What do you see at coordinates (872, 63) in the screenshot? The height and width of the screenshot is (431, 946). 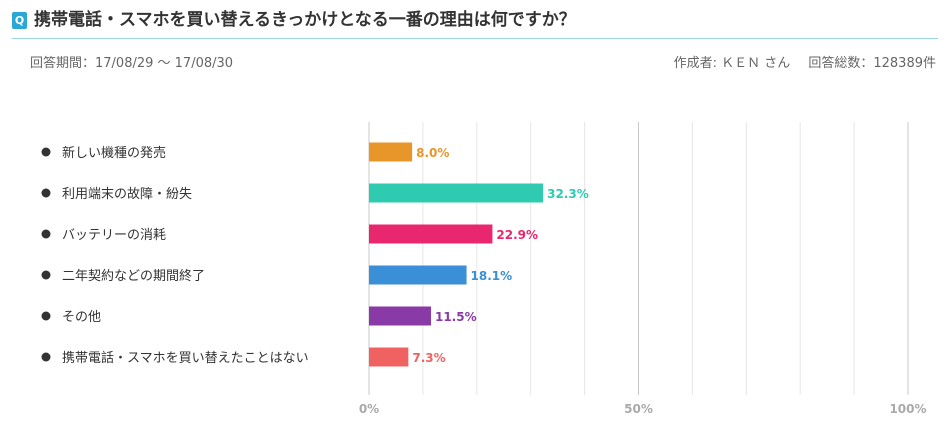 I see `total-responses: 回答総数：128389件` at bounding box center [872, 63].